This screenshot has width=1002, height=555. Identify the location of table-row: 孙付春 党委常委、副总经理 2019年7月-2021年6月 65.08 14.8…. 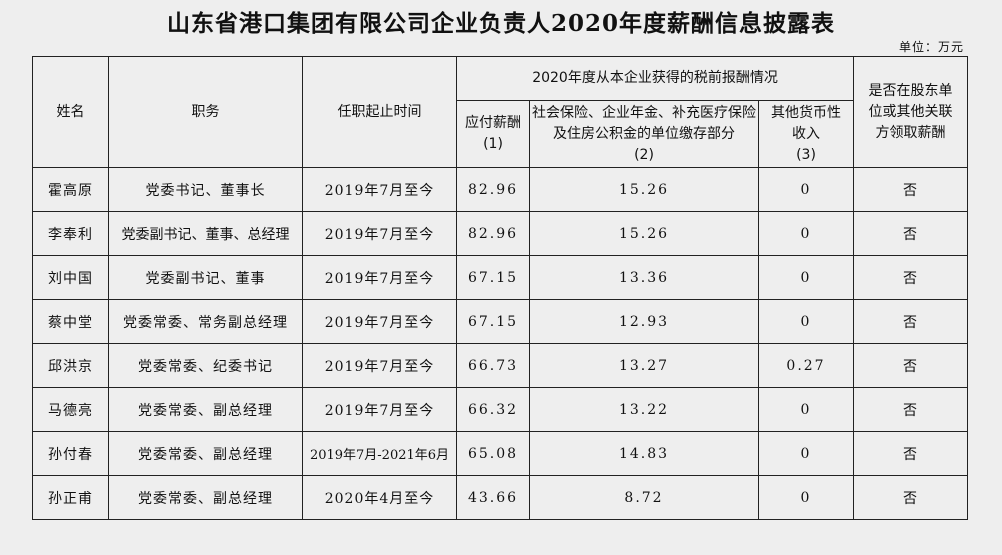
(500, 453).